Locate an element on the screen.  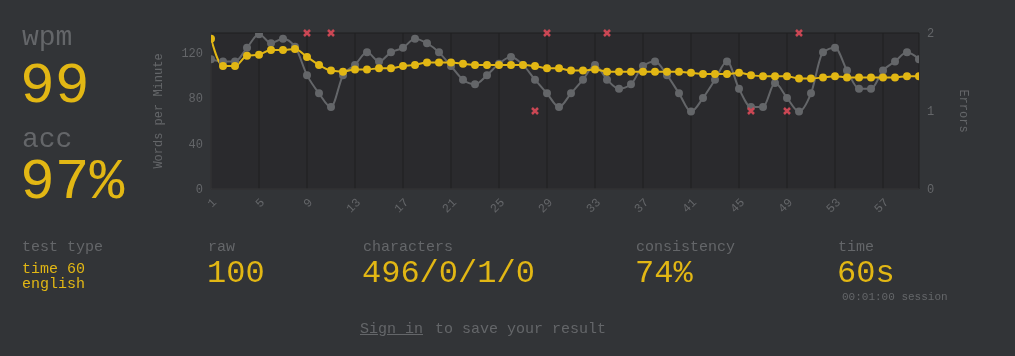
text: 99 is located at coordinates (55, 86).